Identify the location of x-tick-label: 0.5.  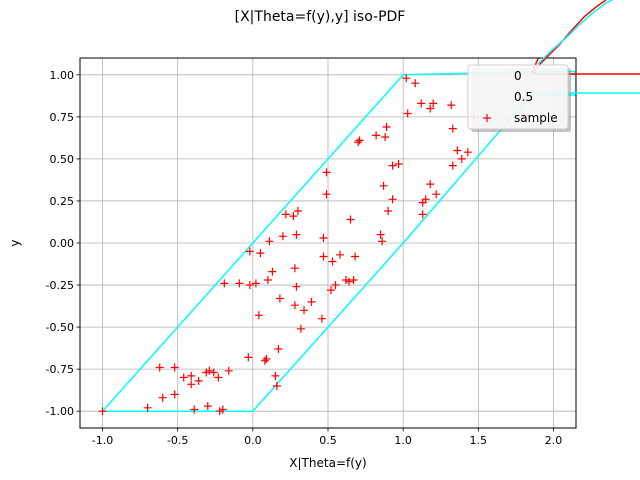
(328, 440).